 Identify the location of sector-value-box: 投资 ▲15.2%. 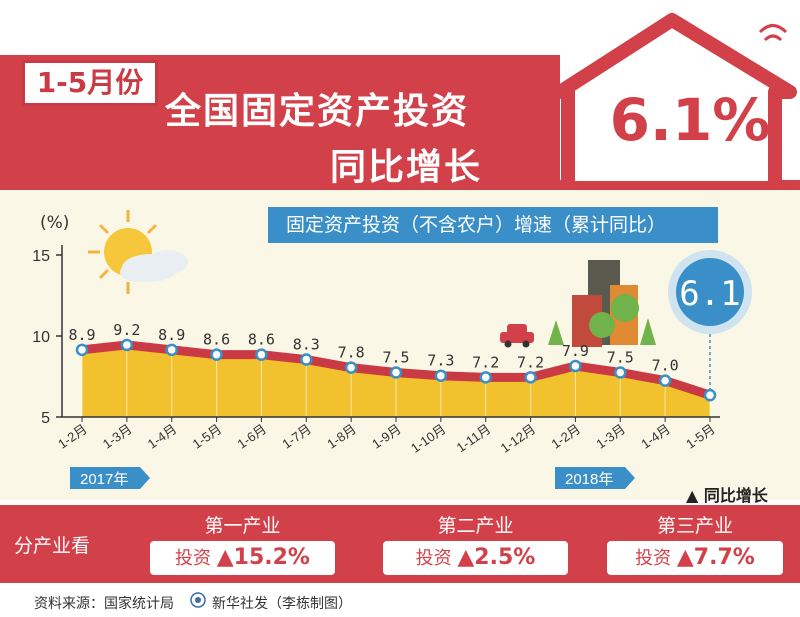
(242, 558).